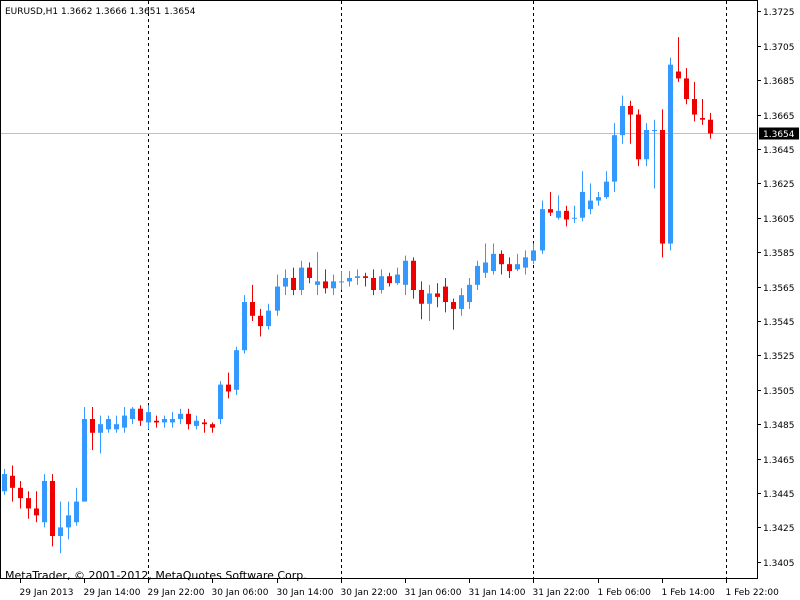 Image resolution: width=800 pixels, height=600 pixels. Describe the element at coordinates (779, 529) in the screenshot. I see `y-tick-label: 1.3425` at that location.